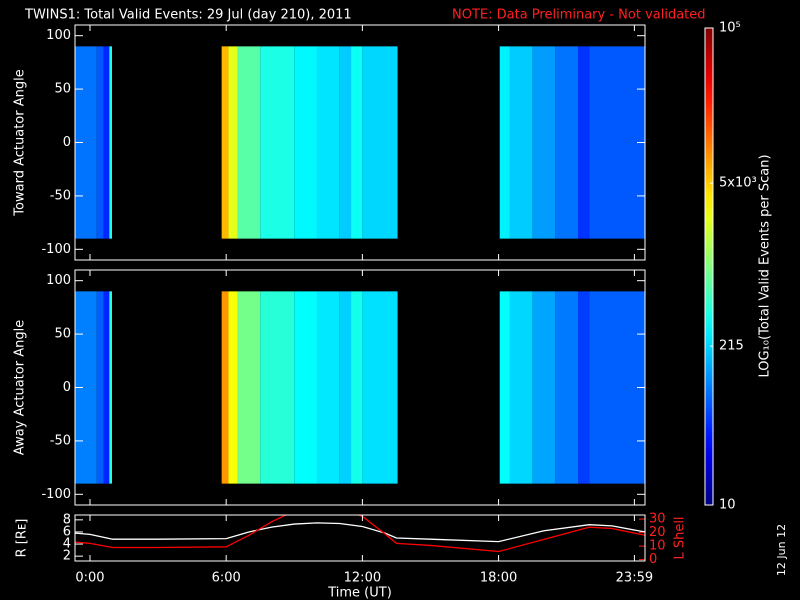 The image size is (800, 600). I want to click on x-tick-label: 6:00, so click(226, 578).